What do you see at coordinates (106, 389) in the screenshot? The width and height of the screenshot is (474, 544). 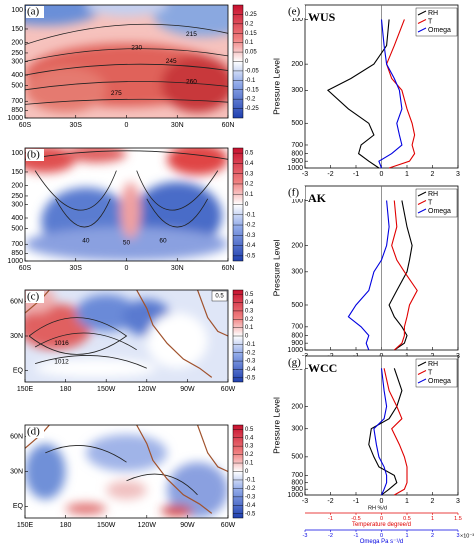 I see `x-tick-label: 150W` at bounding box center [106, 389].